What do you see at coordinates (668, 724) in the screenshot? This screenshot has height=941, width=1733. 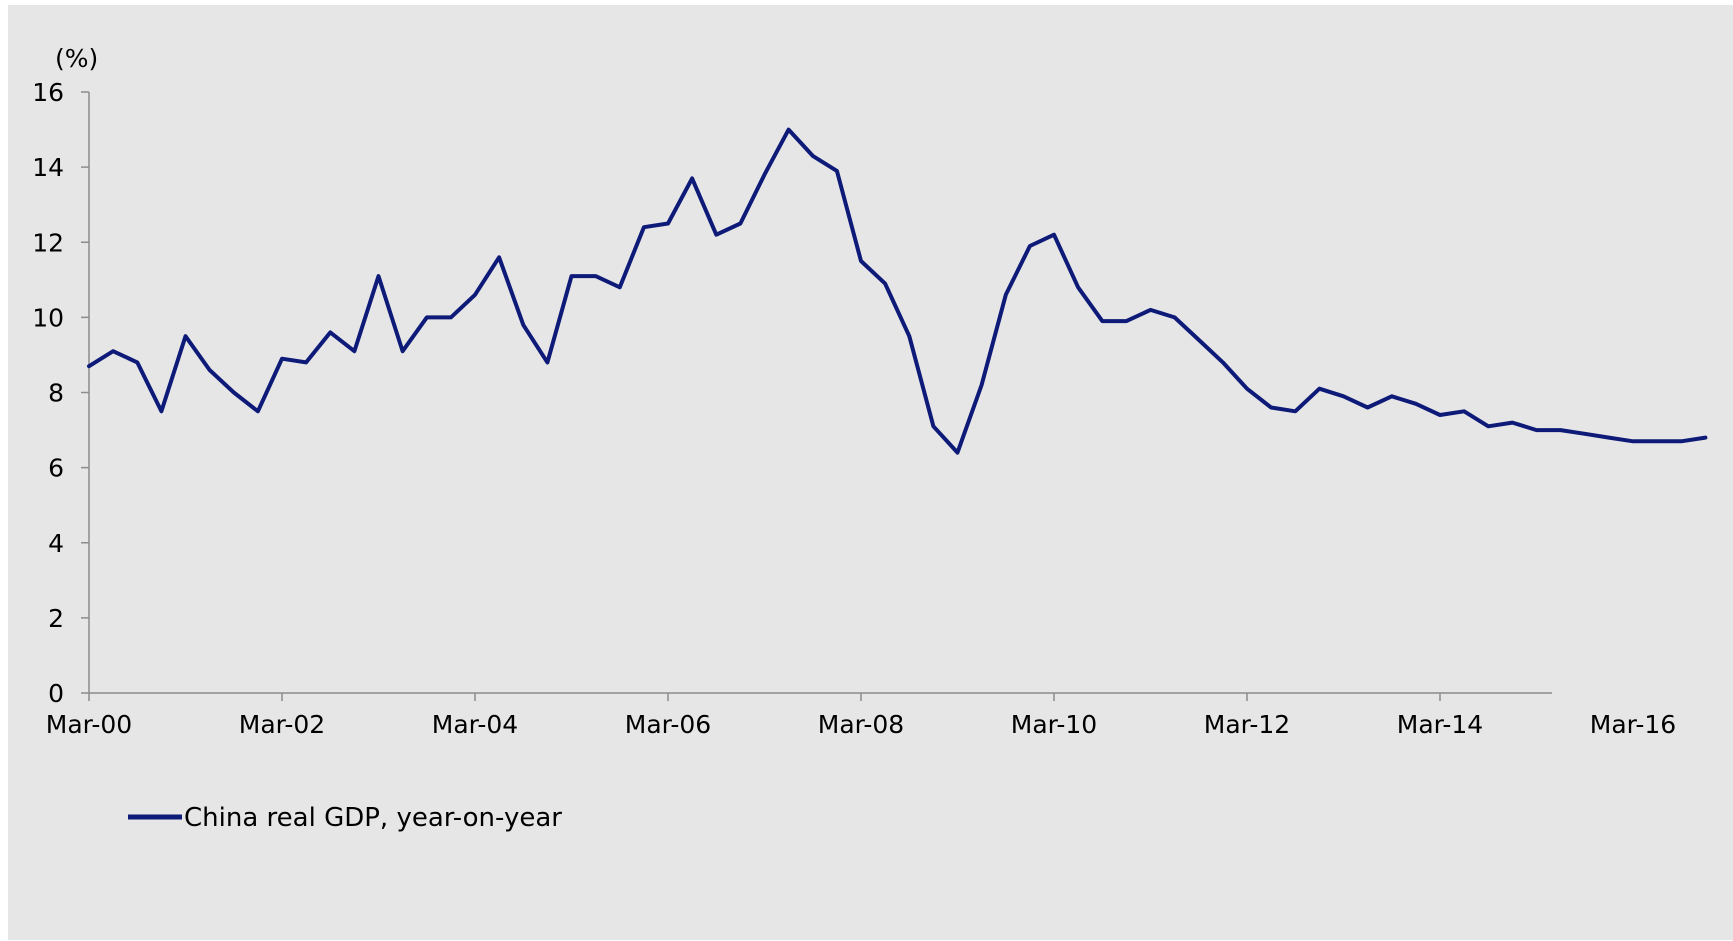 I see `x-tick-label: Mar-06` at bounding box center [668, 724].